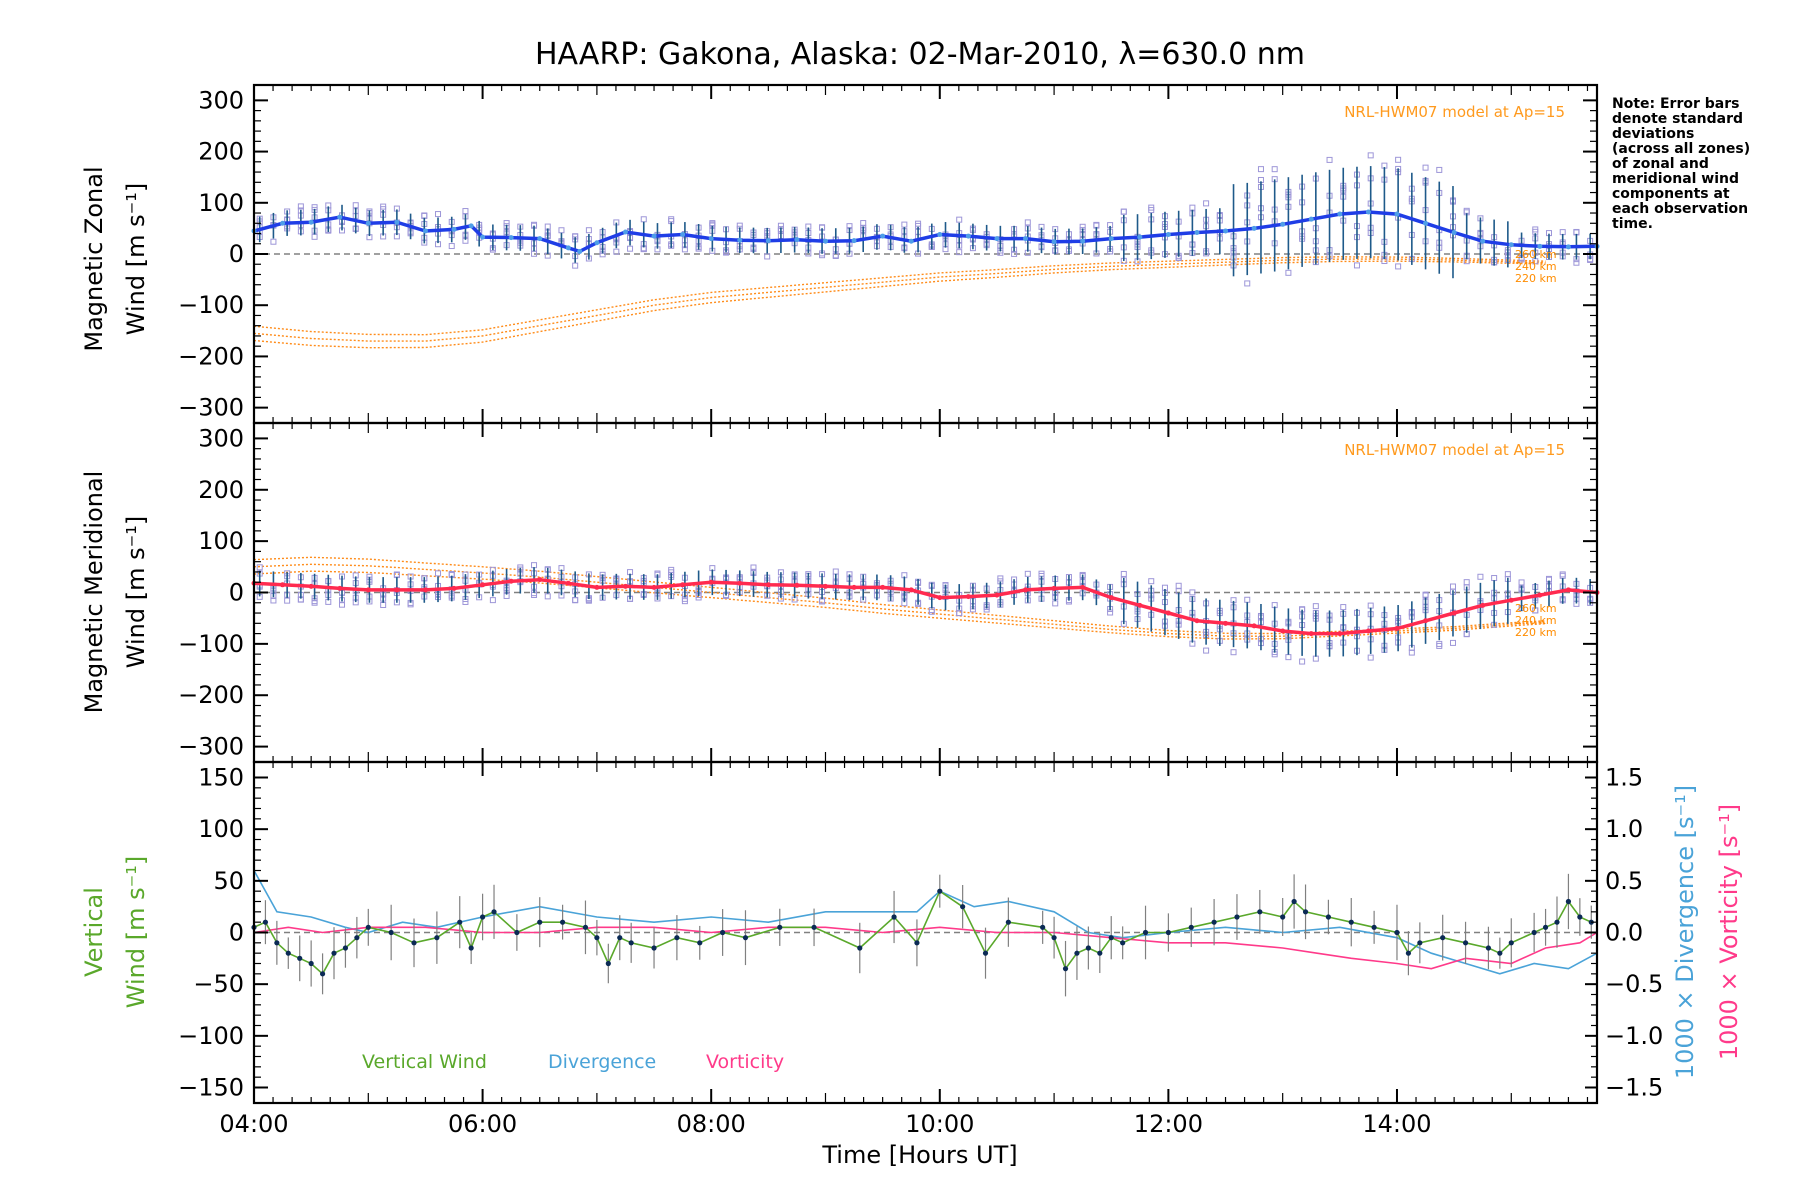 The image size is (1800, 1200). I want to click on note-line: of zonal and, so click(1660, 164).